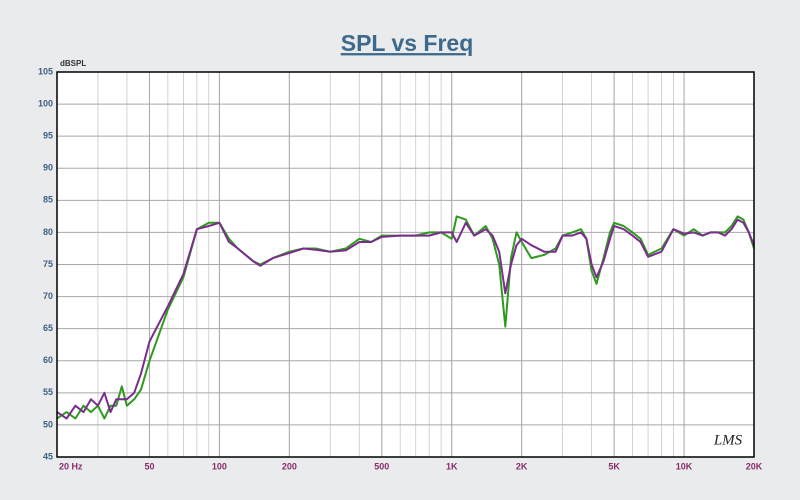 The image size is (800, 500). I want to click on watermark: LMS, so click(728, 440).